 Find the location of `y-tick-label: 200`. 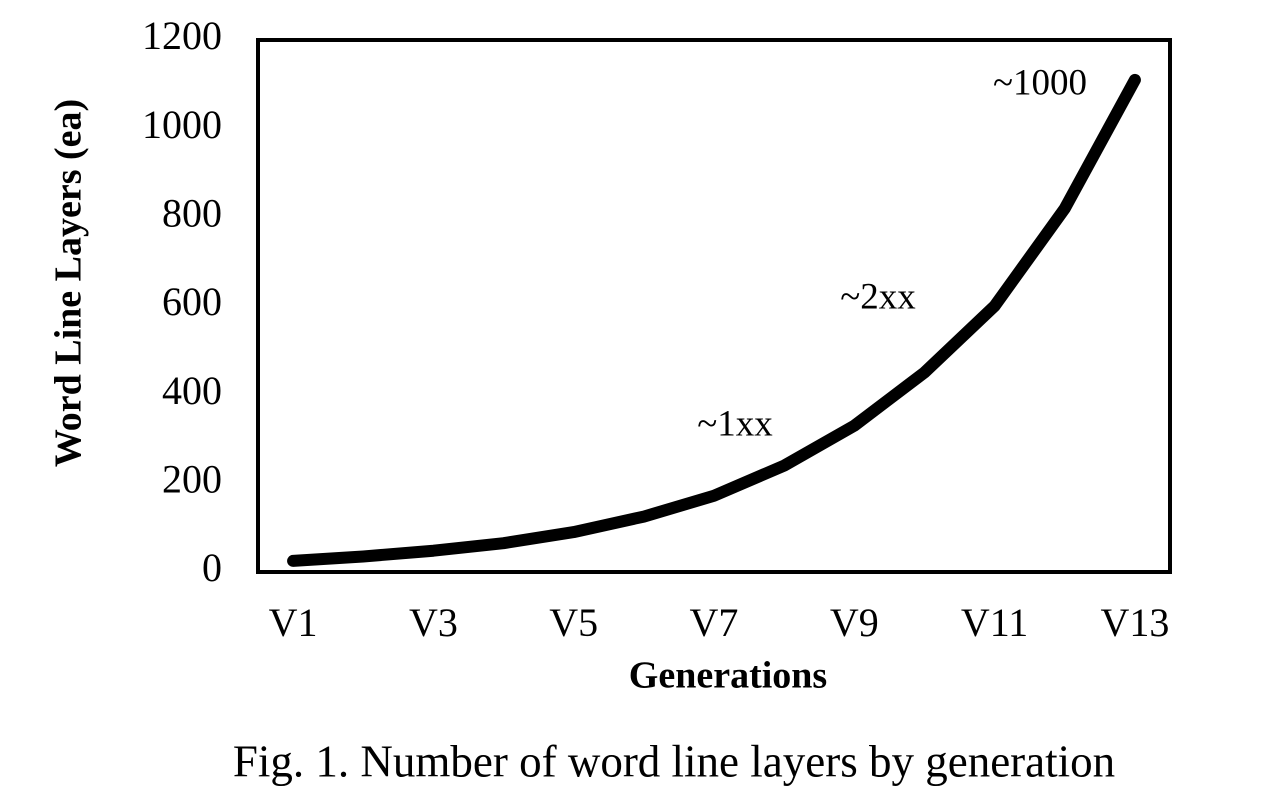

y-tick-label: 200 is located at coordinates (192, 479).